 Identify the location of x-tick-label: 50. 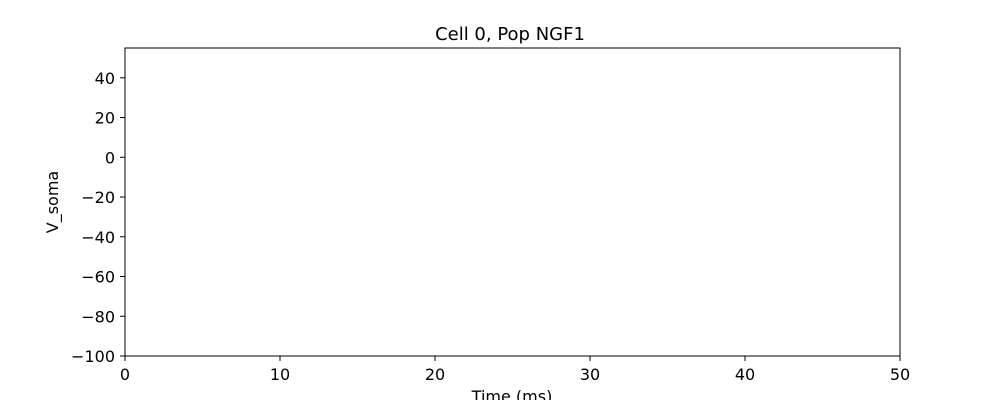
(900, 374).